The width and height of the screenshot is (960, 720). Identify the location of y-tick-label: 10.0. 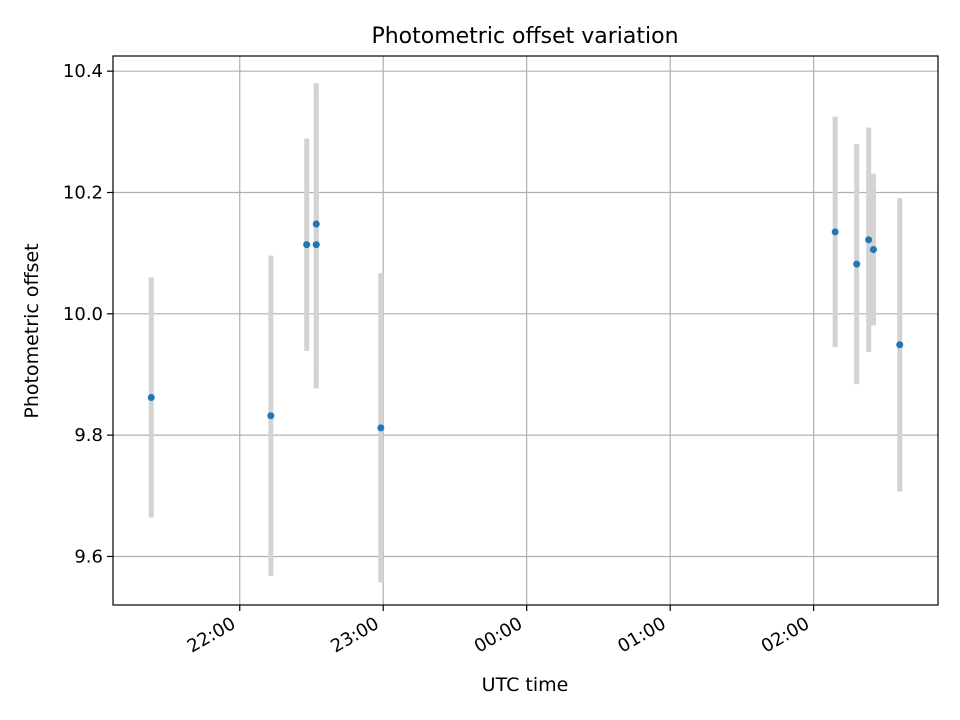
(83, 314).